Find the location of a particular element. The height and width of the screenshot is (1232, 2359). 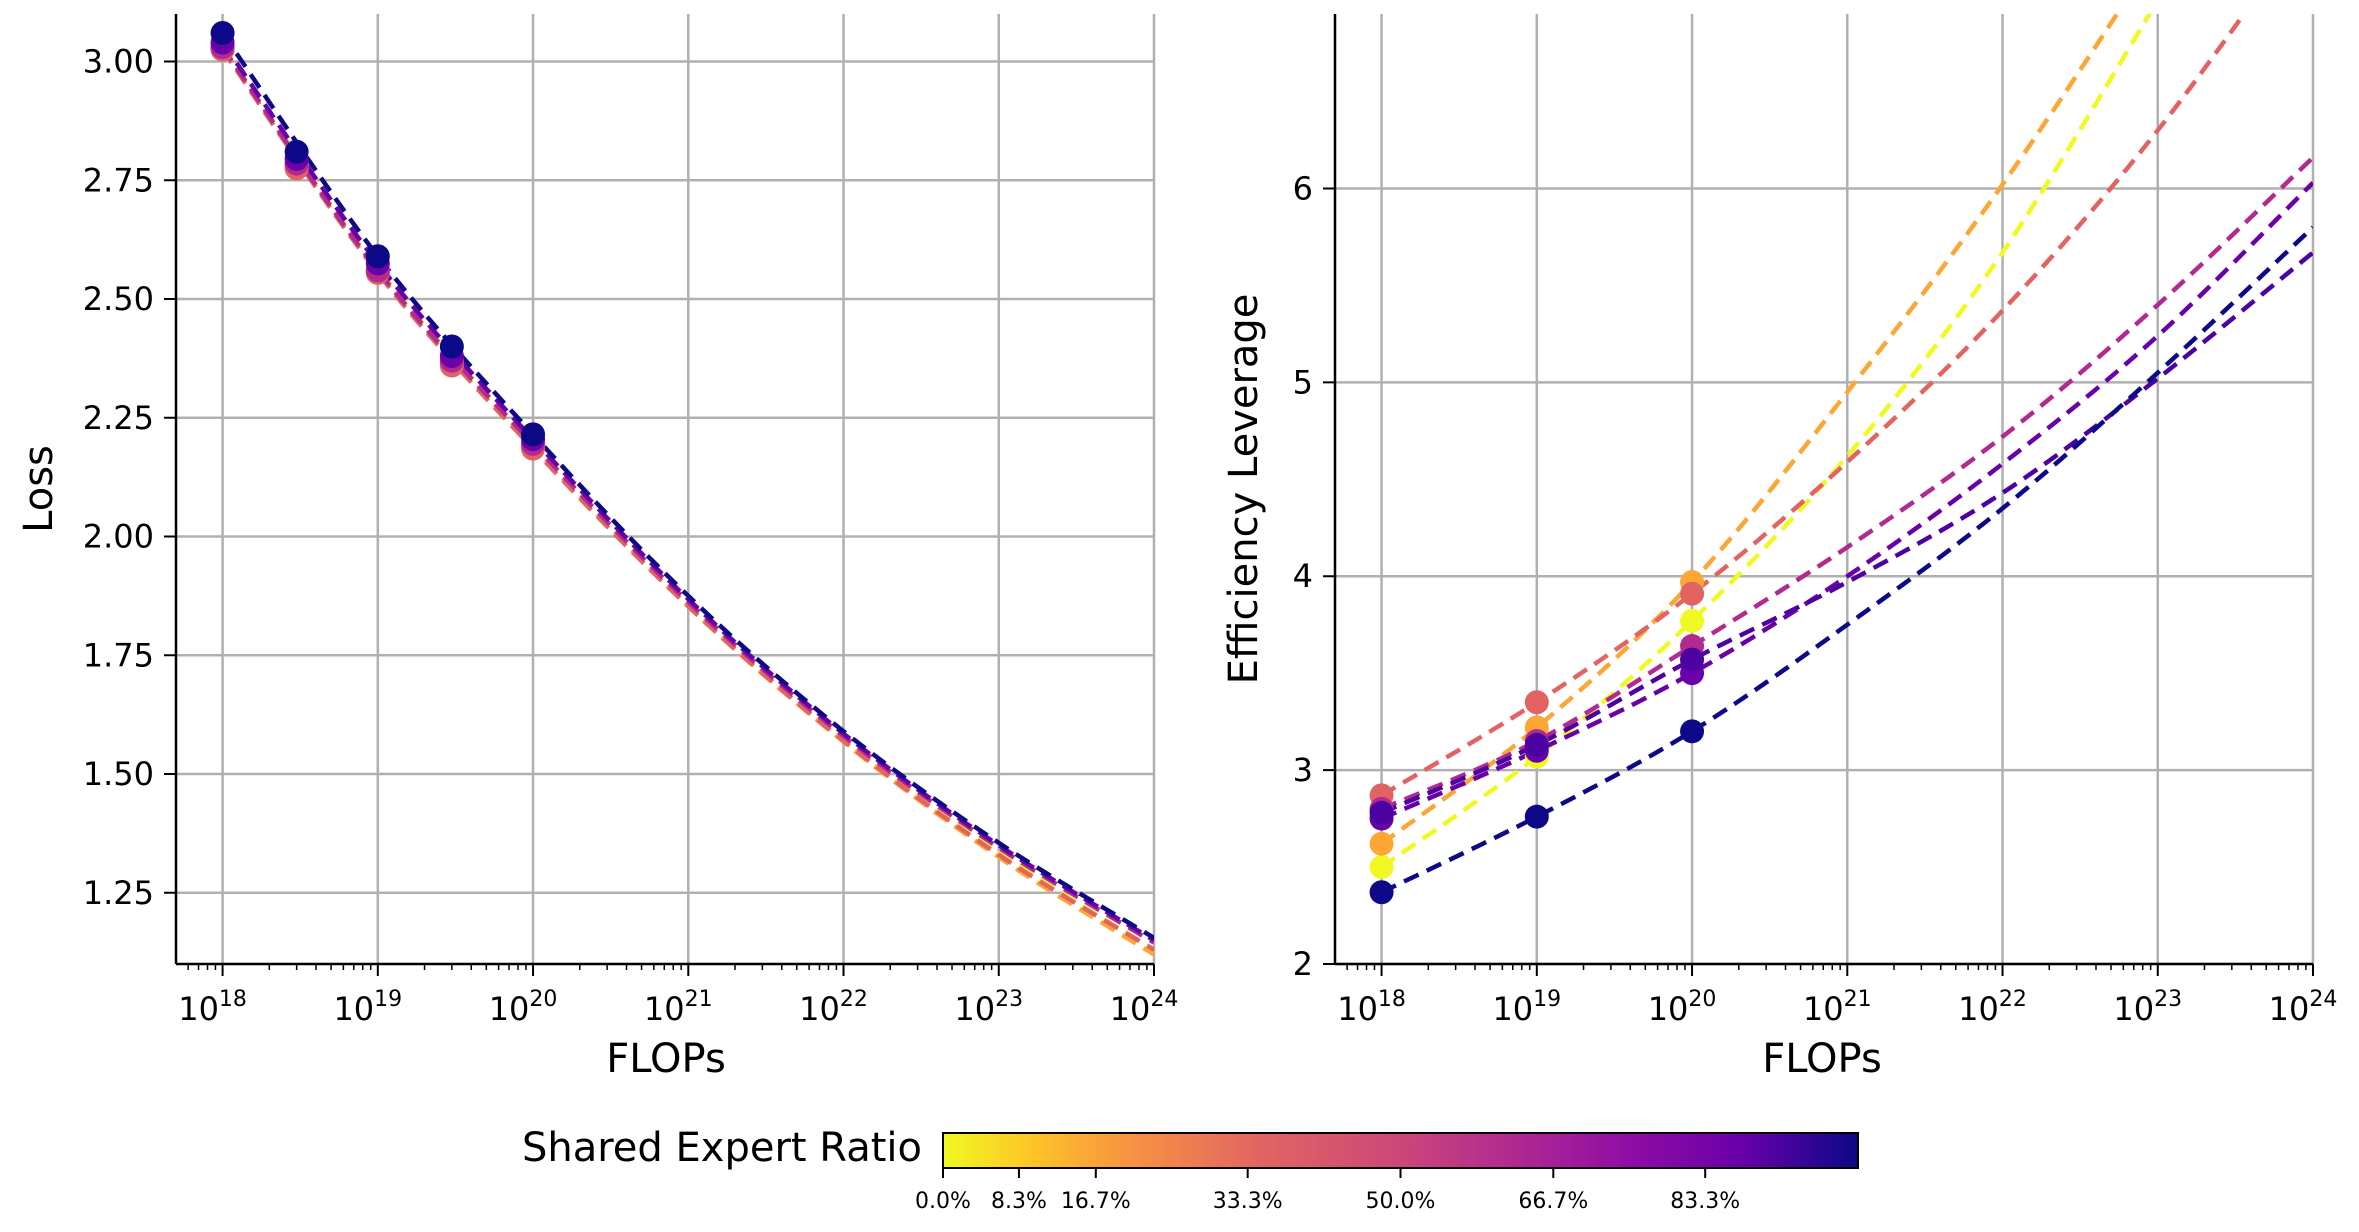

leverage-y-tick-label: 6 is located at coordinates (1303, 188).